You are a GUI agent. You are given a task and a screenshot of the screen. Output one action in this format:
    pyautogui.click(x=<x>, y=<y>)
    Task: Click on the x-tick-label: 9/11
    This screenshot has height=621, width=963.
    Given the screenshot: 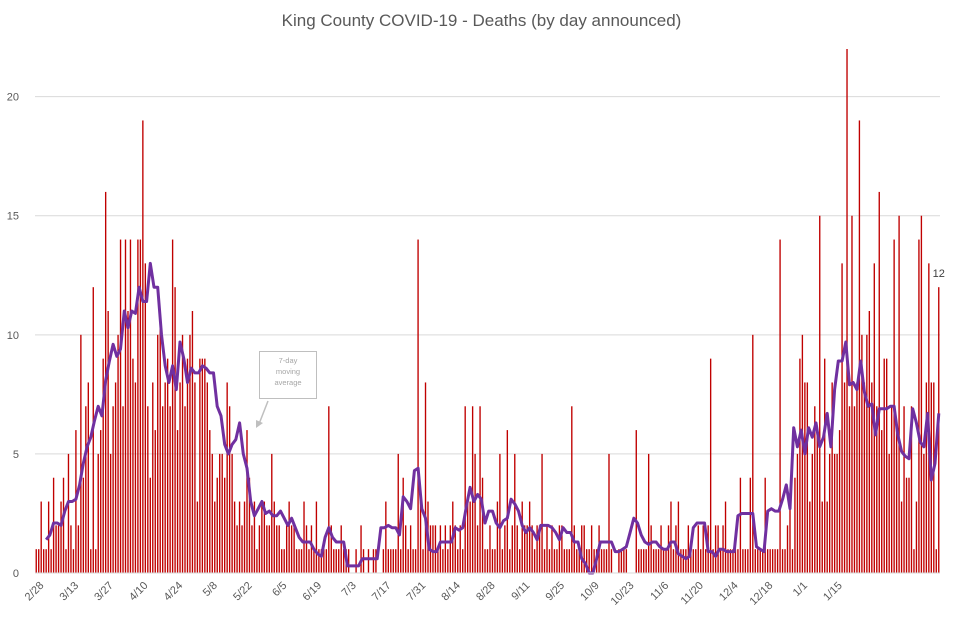 What is the action you would take?
    pyautogui.click(x=520, y=591)
    